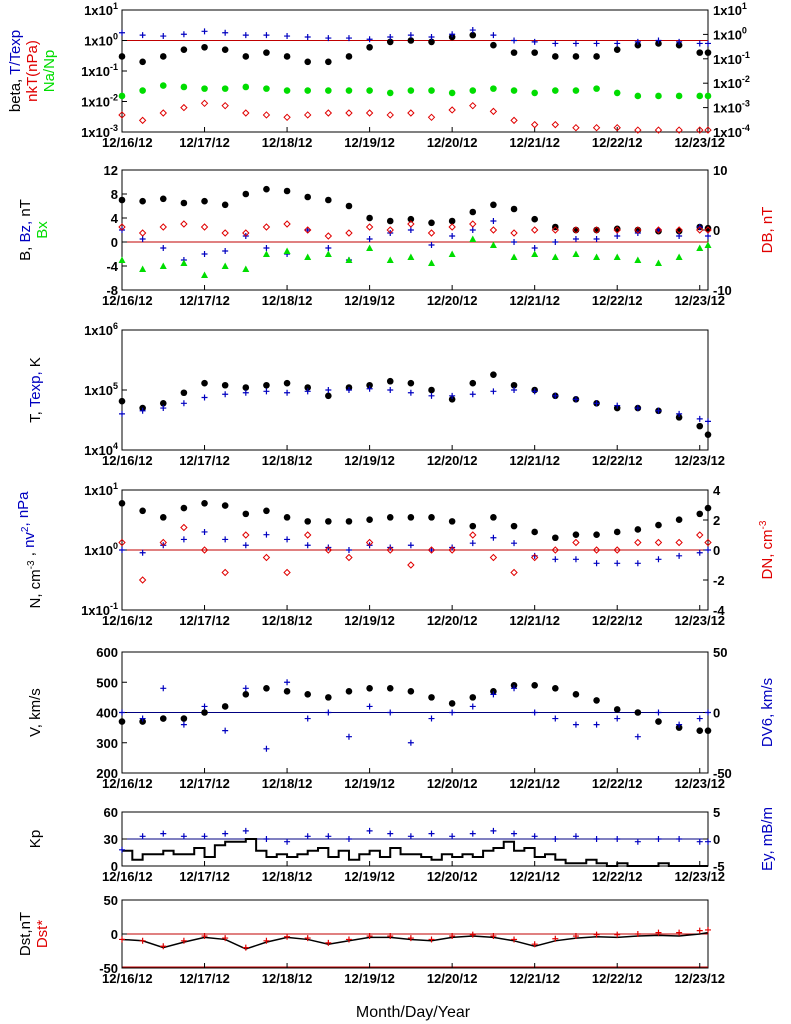  I want to click on y-axis-label: Dst,nT, so click(25, 934).